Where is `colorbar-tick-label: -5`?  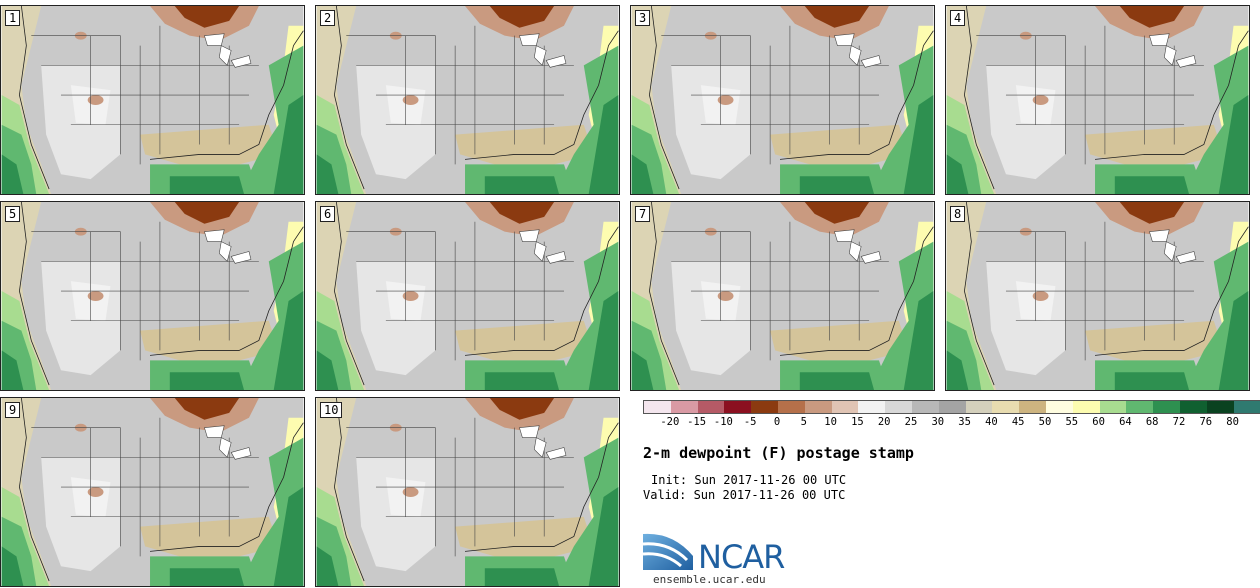 colorbar-tick-label: -5 is located at coordinates (750, 422).